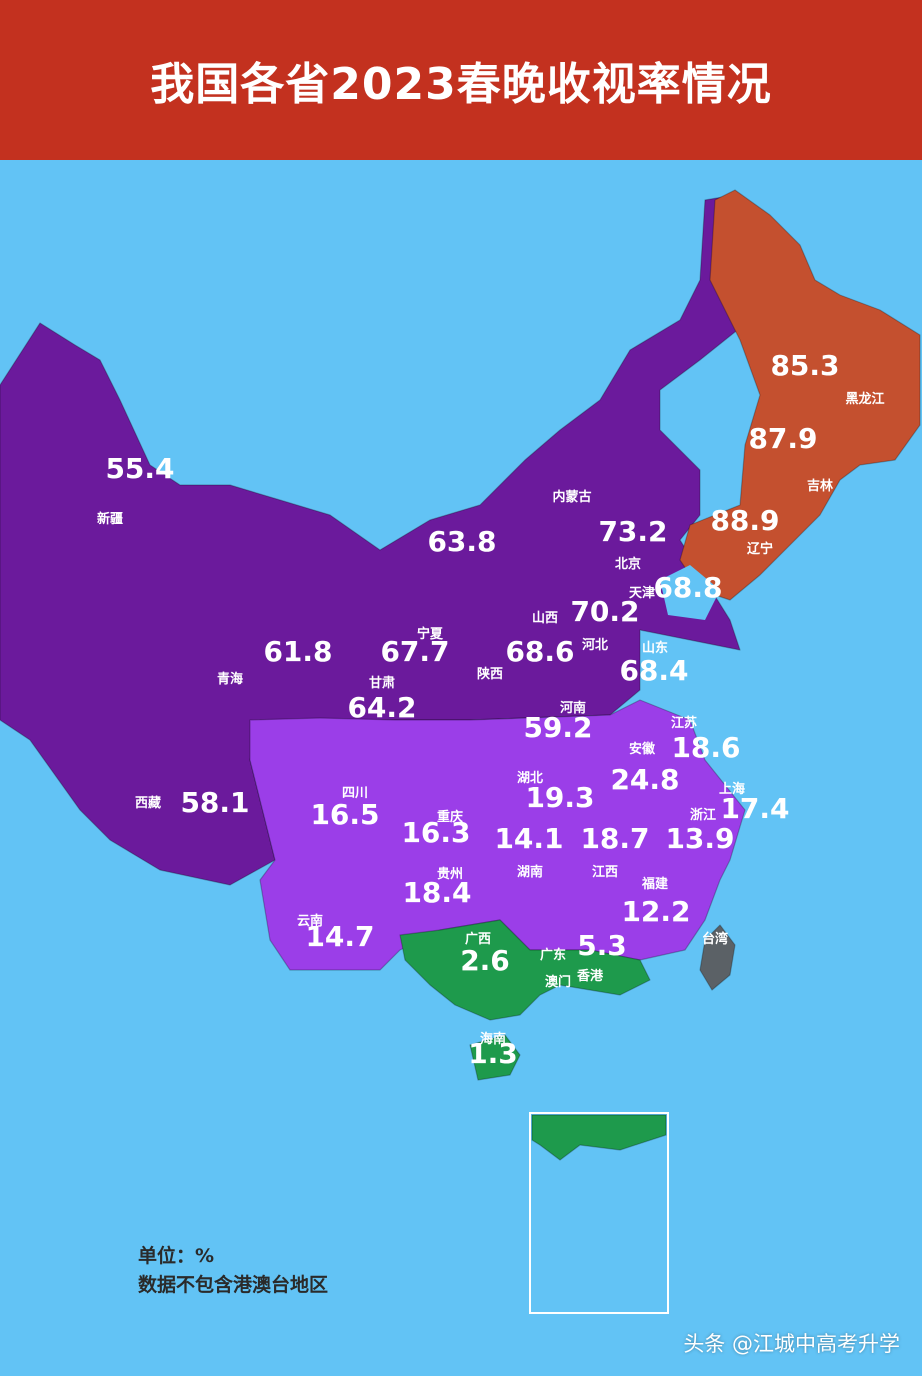  I want to click on value-jiangxi: 18.7, so click(614, 838).